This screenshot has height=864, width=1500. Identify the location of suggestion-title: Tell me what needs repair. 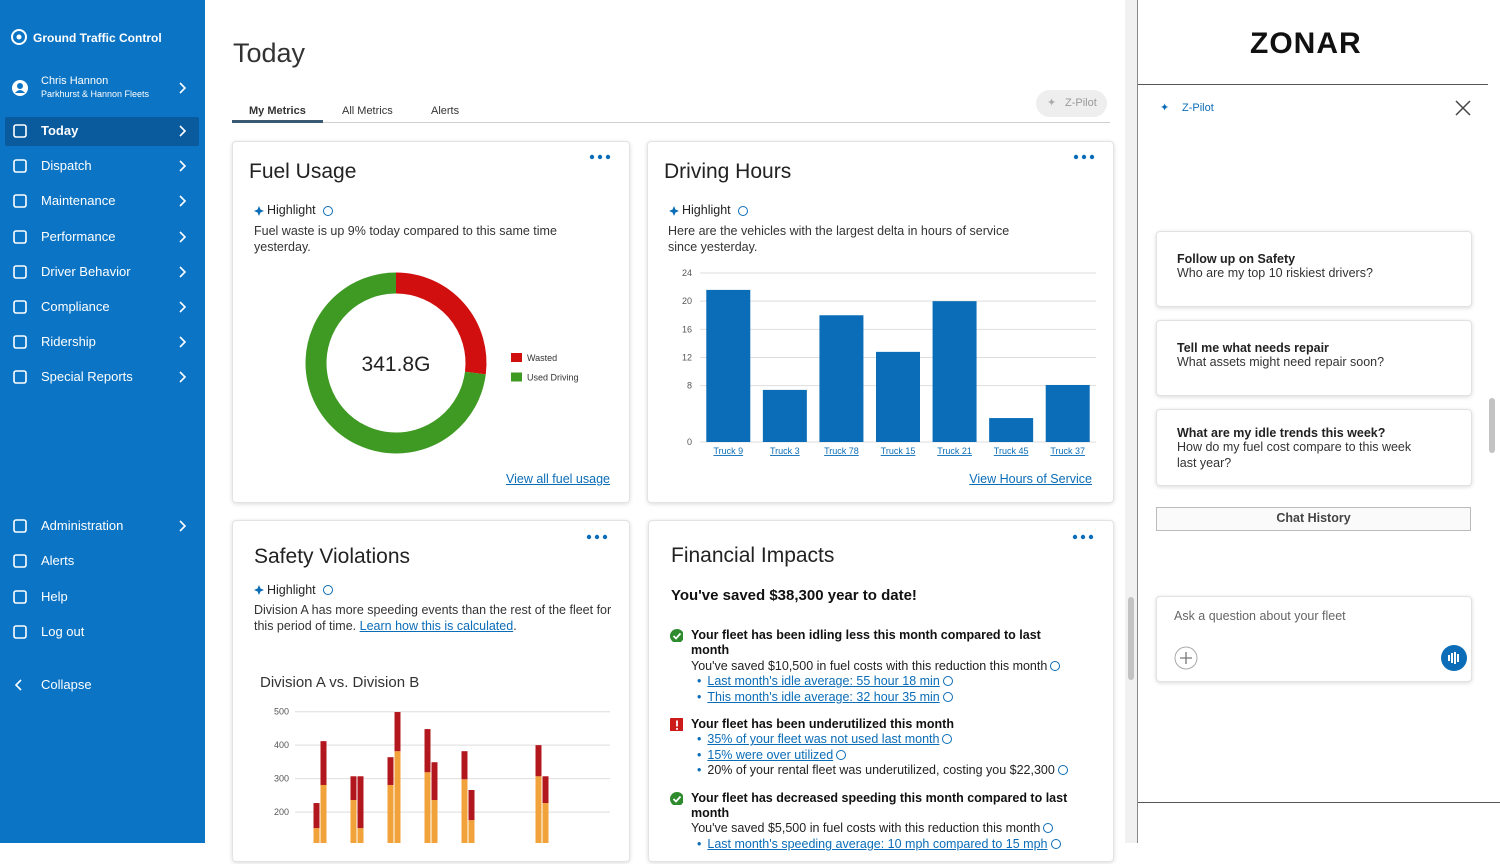
(1253, 348).